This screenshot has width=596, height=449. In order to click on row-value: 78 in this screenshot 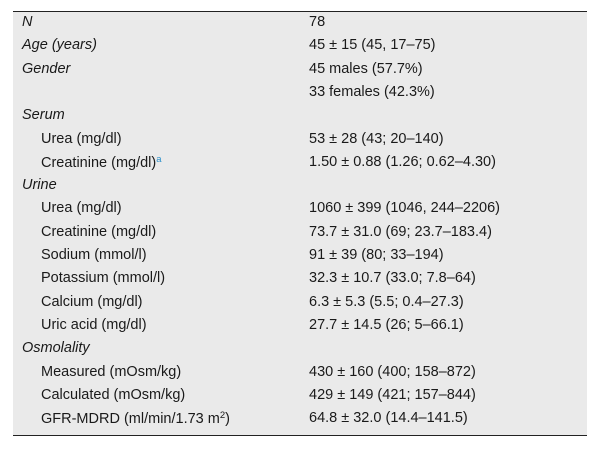, I will do `click(317, 22)`.